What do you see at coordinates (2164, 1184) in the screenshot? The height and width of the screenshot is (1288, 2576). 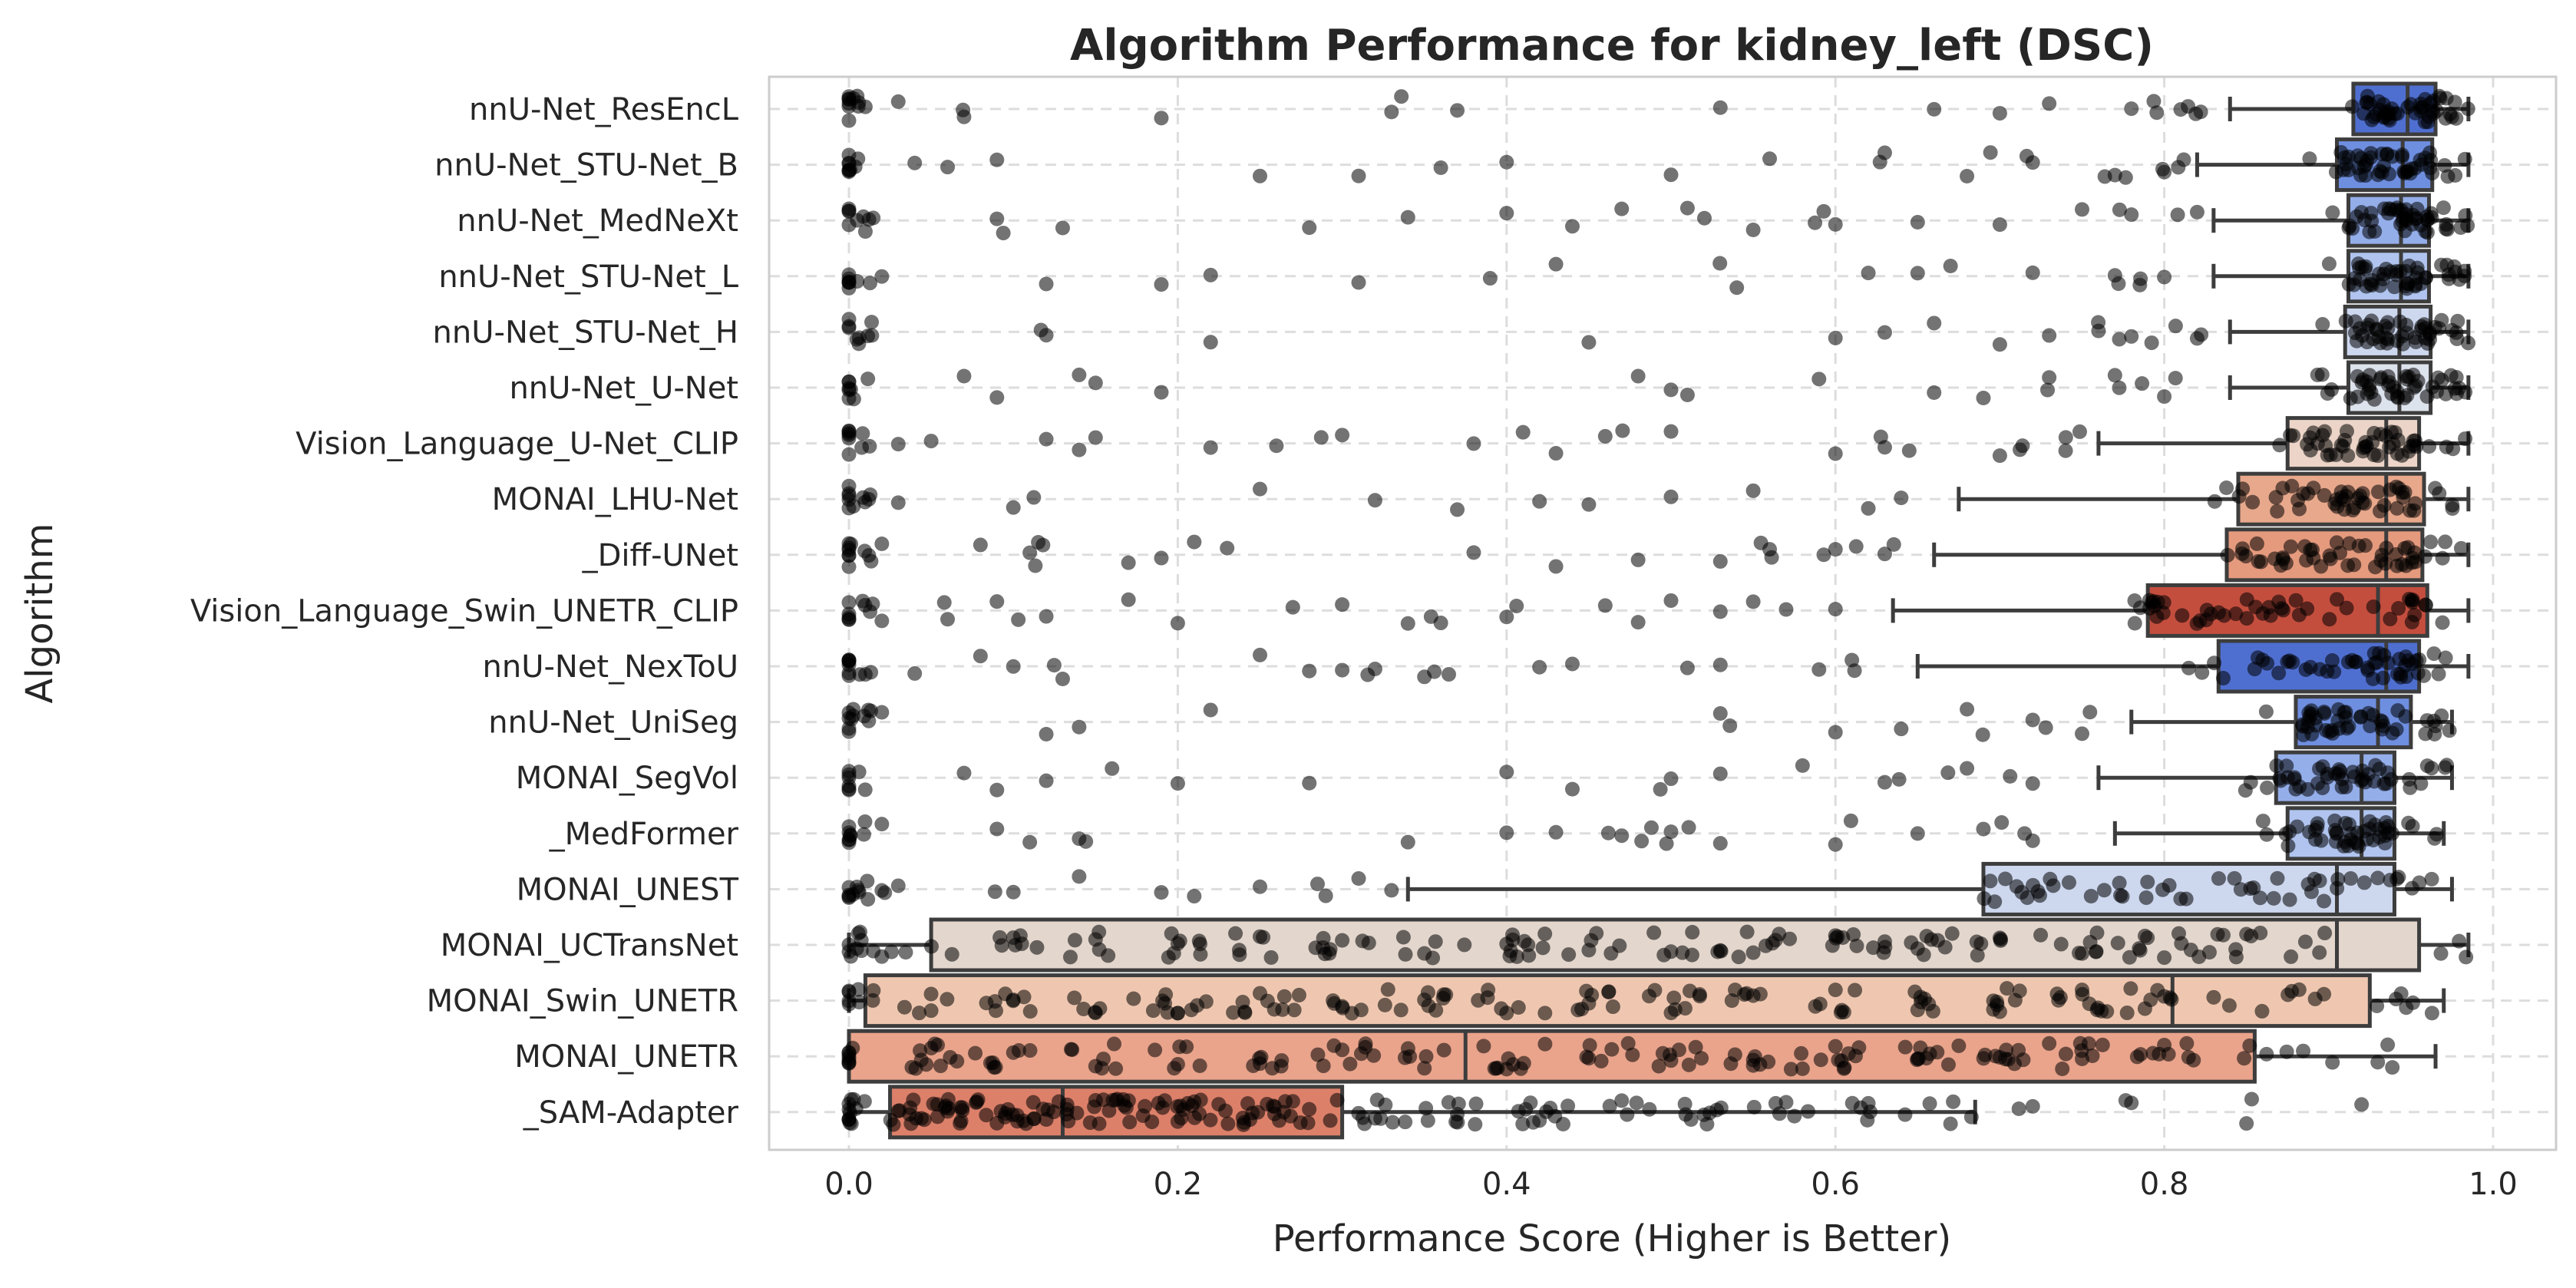 I see `x-tick-label: 0.8` at bounding box center [2164, 1184].